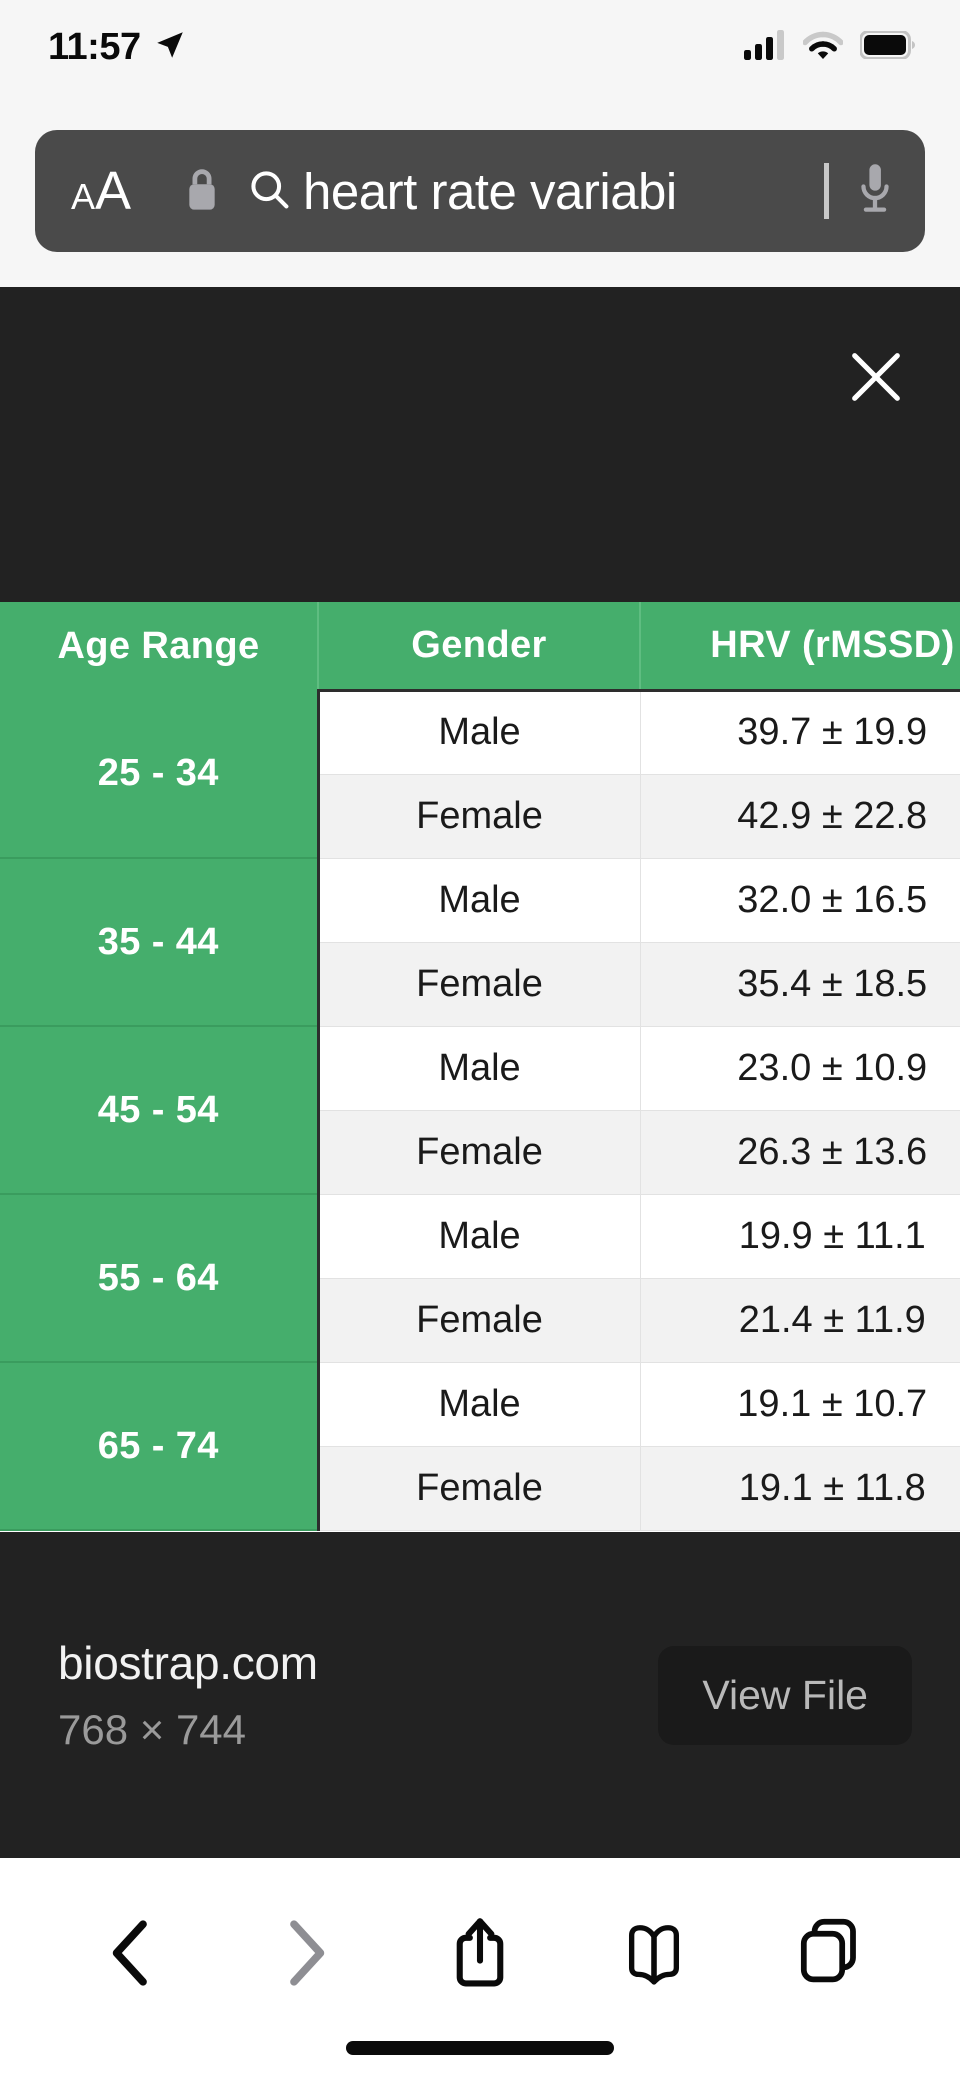  I want to click on browser-toolbar, so click(480, 1968).